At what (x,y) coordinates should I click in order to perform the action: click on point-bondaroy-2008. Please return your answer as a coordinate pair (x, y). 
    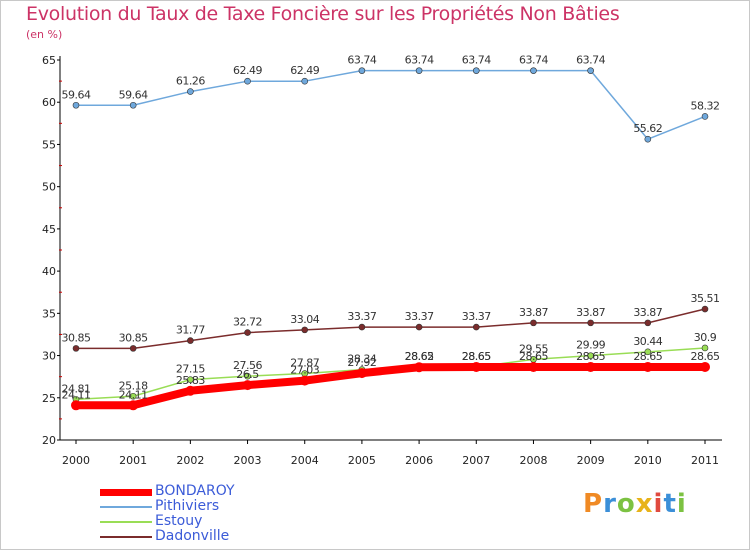
    Looking at the image, I should click on (533, 366).